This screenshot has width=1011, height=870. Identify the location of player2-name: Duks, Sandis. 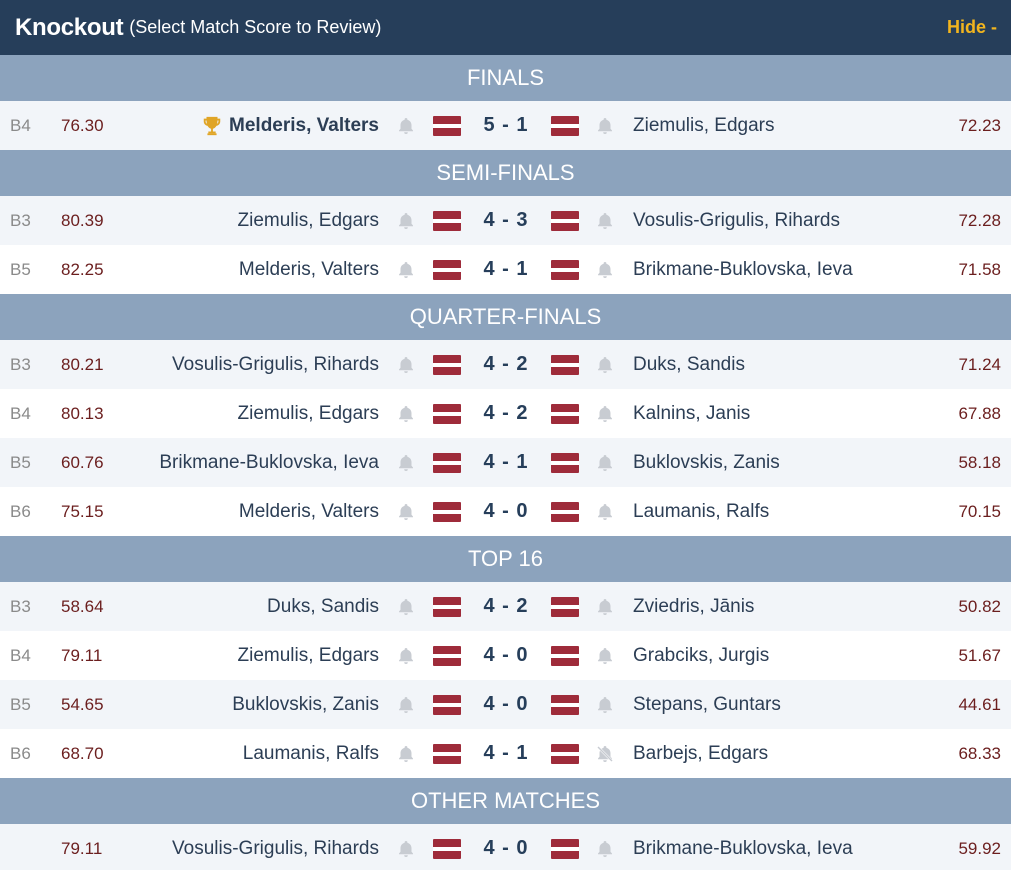
(689, 364).